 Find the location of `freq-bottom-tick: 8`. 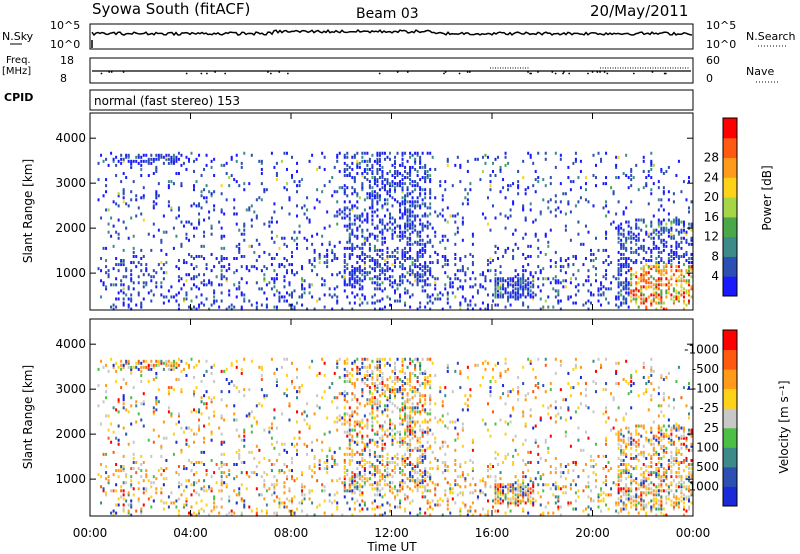

freq-bottom-tick: 8 is located at coordinates (63, 78).